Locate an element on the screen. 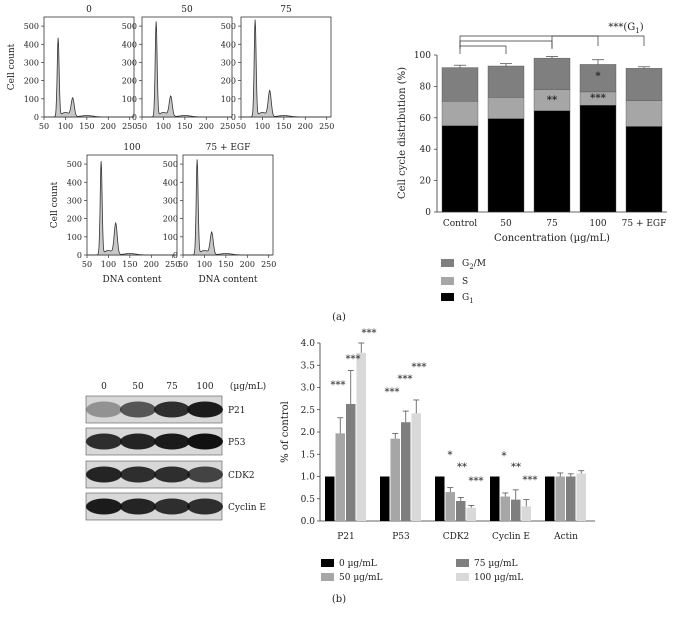 The image size is (679, 621). histogram-title: 100 is located at coordinates (131, 148).